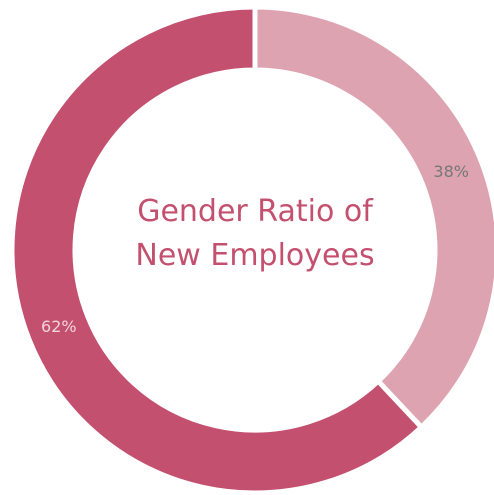 The height and width of the screenshot is (495, 494). What do you see at coordinates (59, 326) in the screenshot?
I see `value-label: 62%` at bounding box center [59, 326].